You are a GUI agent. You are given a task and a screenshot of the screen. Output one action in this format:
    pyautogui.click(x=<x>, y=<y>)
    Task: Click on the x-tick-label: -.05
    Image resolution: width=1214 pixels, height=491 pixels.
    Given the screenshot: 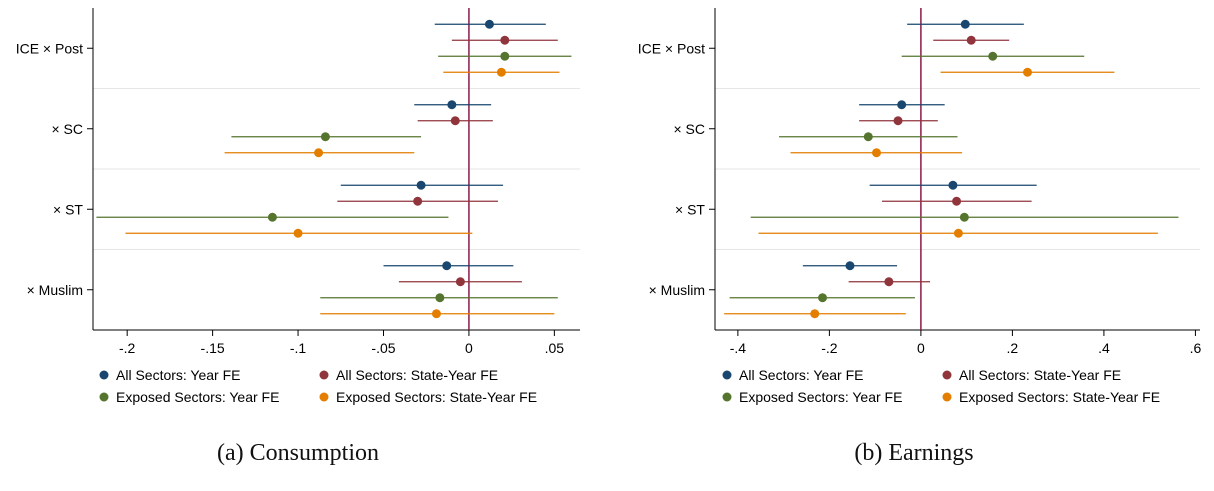 What is the action you would take?
    pyautogui.click(x=383, y=348)
    